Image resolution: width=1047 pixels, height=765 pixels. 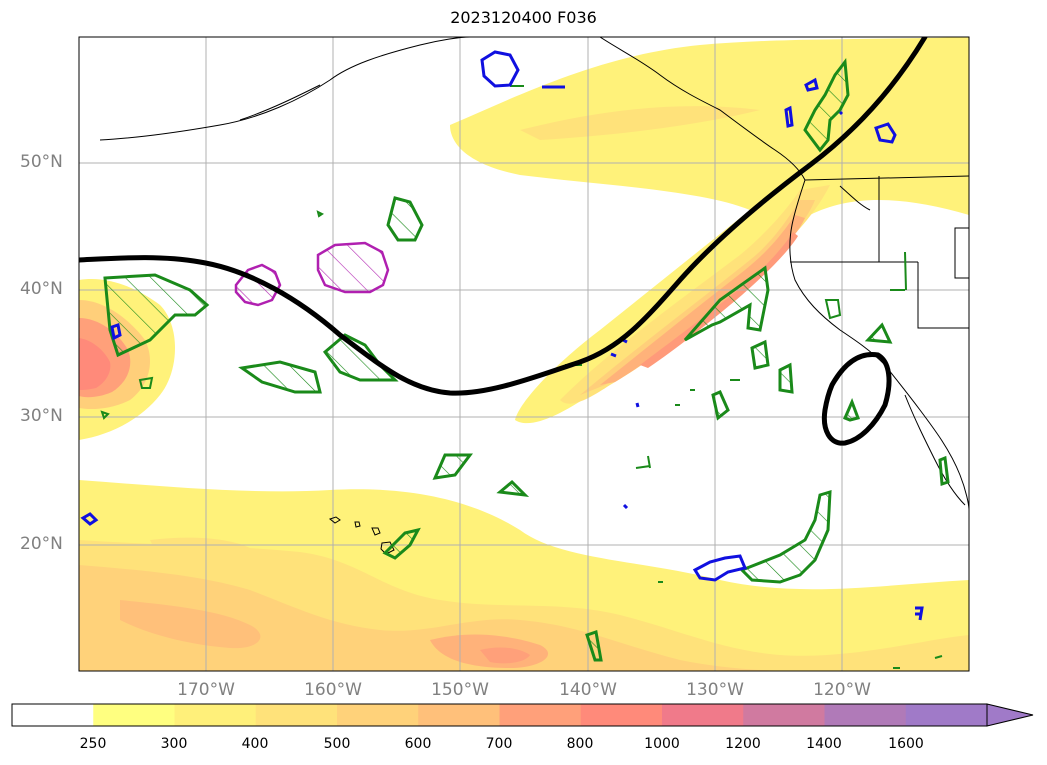 What do you see at coordinates (41, 289) in the screenshot?
I see `lat-label-40n: 40°N` at bounding box center [41, 289].